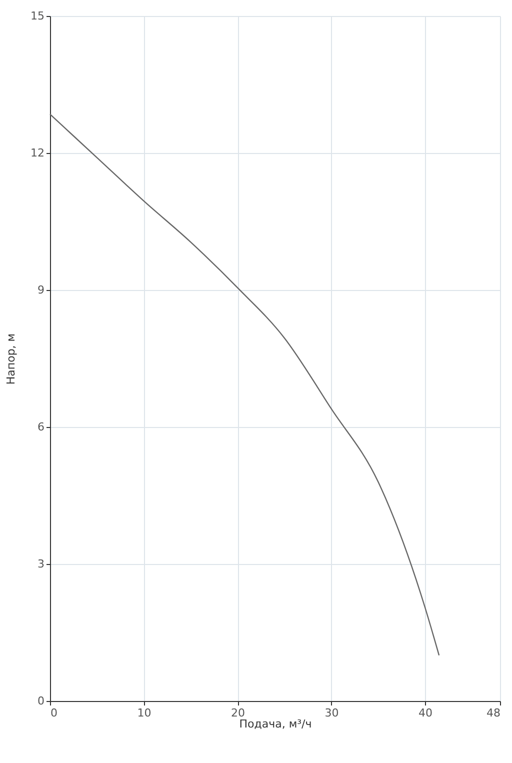 This screenshot has width=512, height=763. Describe the element at coordinates (41, 427) in the screenshot. I see `y-tick-label: 6` at that location.